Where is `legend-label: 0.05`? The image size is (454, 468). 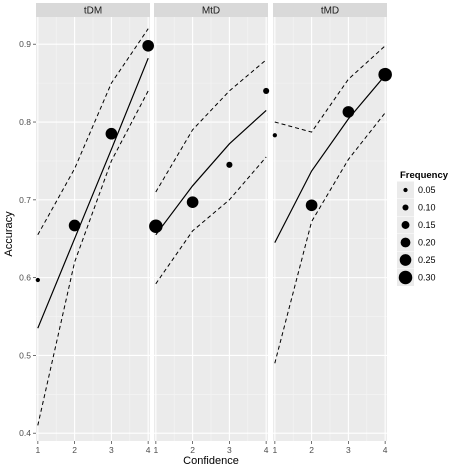
legend-label: 0.05 is located at coordinates (427, 190).